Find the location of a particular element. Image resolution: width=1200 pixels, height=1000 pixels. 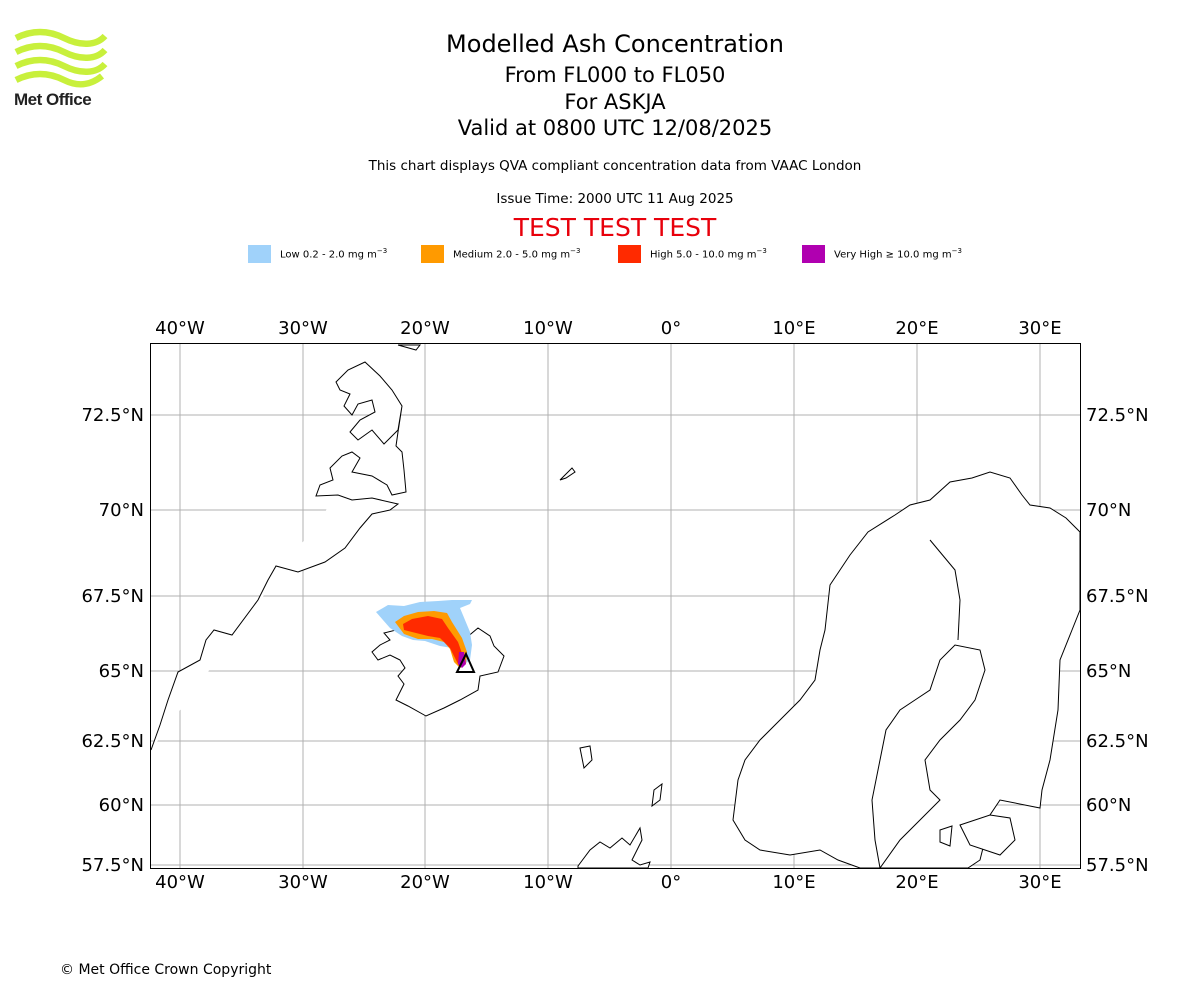

logo-wordmark: Met Office is located at coordinates (53, 99).